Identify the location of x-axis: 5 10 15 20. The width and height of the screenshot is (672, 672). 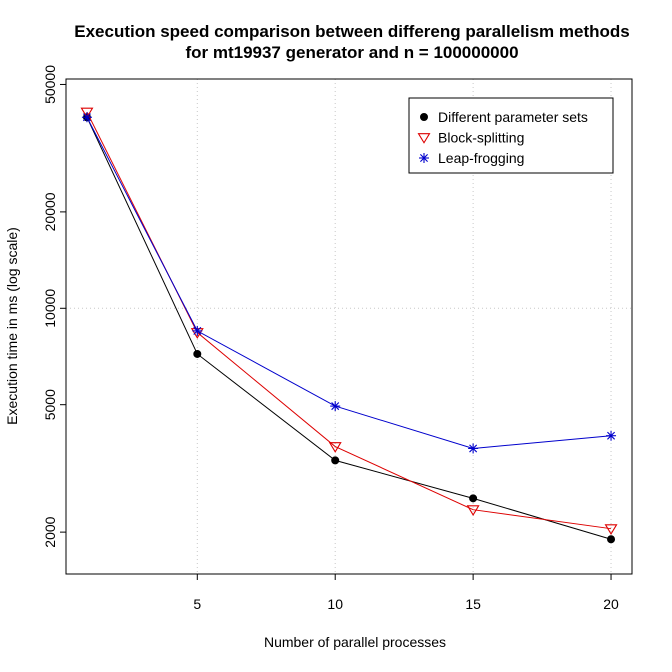
(406, 593).